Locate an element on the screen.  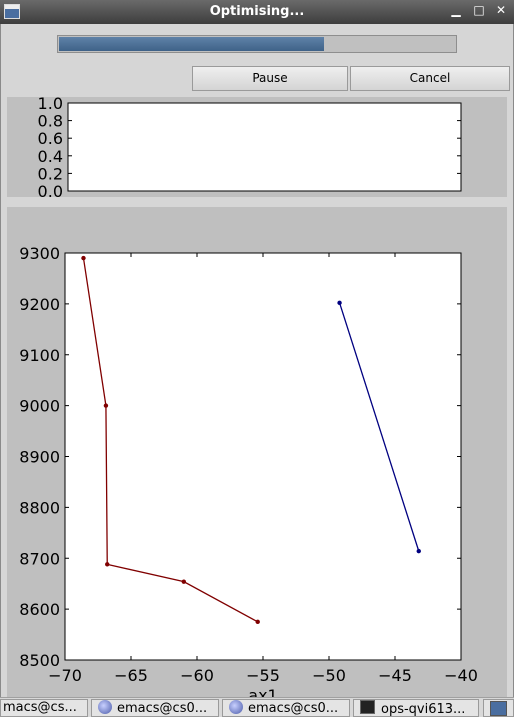
x-tick-label: −40 is located at coordinates (461, 675).